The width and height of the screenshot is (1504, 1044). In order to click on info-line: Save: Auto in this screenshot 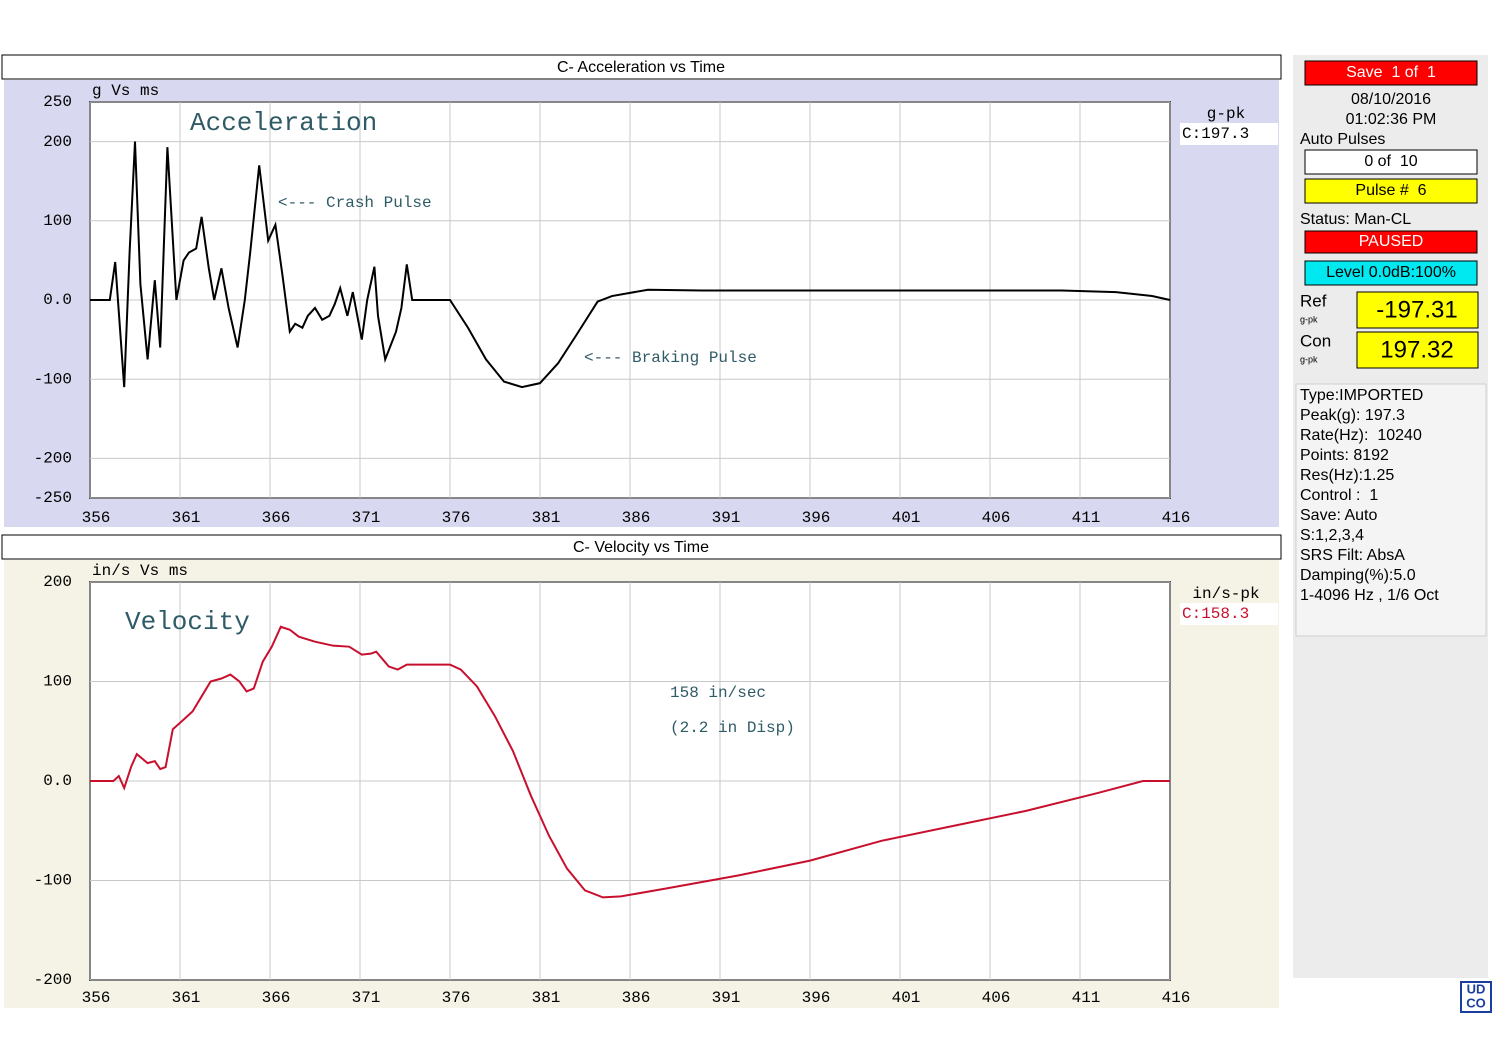, I will do `click(1338, 515)`.